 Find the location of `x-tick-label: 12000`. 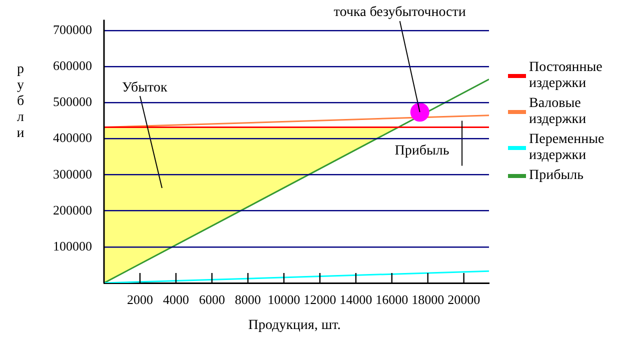

x-tick-label: 12000 is located at coordinates (320, 300).